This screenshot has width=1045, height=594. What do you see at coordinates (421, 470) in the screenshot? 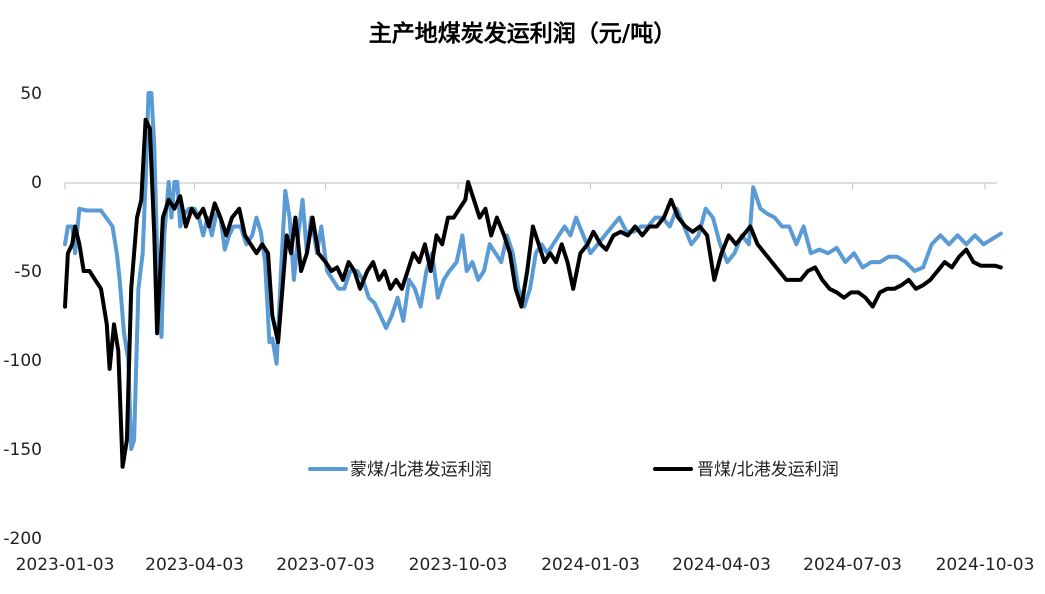
I see `legend-label-1: 蒙煤/北港发运利润` at bounding box center [421, 470].